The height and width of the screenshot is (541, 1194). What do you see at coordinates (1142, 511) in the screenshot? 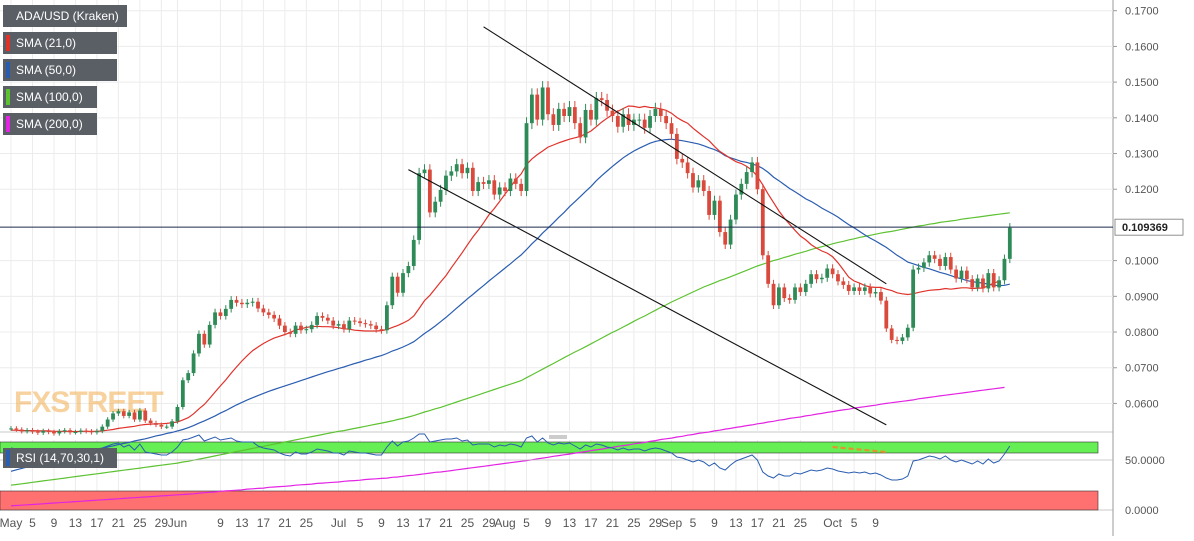
I see `rsi-y-tick-label: 0.0000` at bounding box center [1142, 511].